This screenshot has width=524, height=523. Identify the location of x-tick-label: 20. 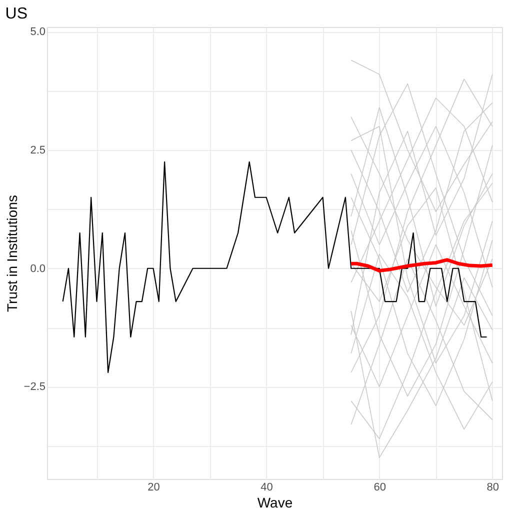
(154, 488).